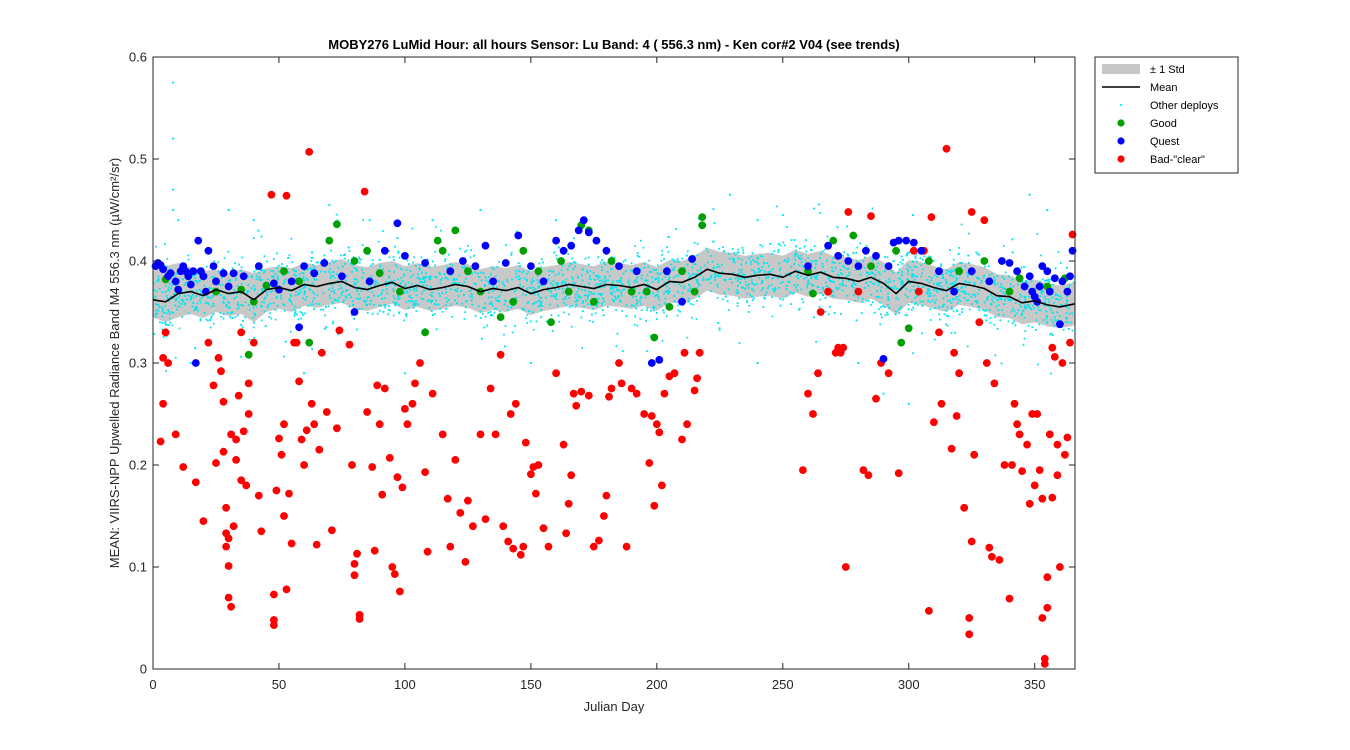 The image size is (1350, 750). Describe the element at coordinates (138, 465) in the screenshot. I see `y-tick-label: 0.2` at that location.